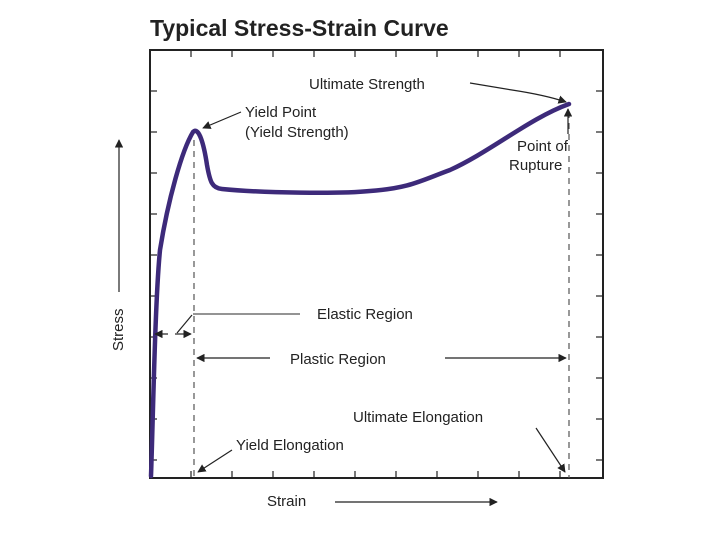 Image resolution: width=720 pixels, height=540 pixels. I want to click on yield-strength-label: (Yield Strength), so click(297, 132).